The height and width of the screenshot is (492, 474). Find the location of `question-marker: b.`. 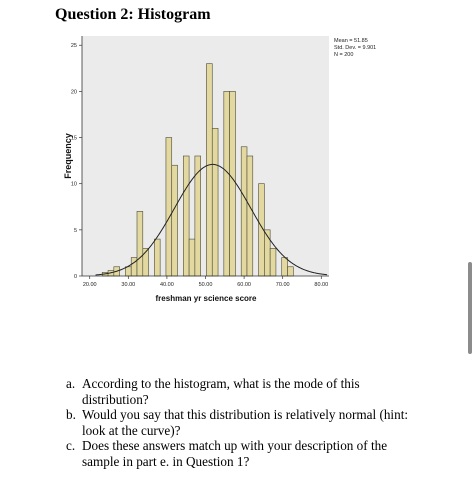

question-marker: b. is located at coordinates (71, 414).